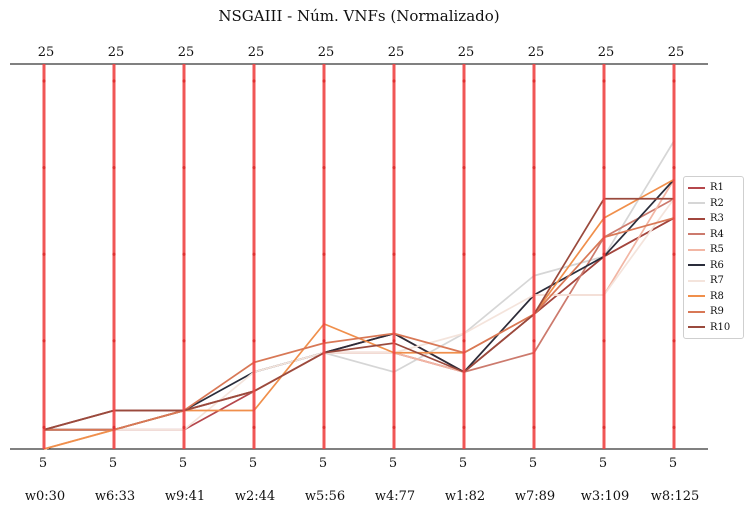 This screenshot has width=753, height=513. Describe the element at coordinates (717, 188) in the screenshot. I see `legend-label: R1` at that location.